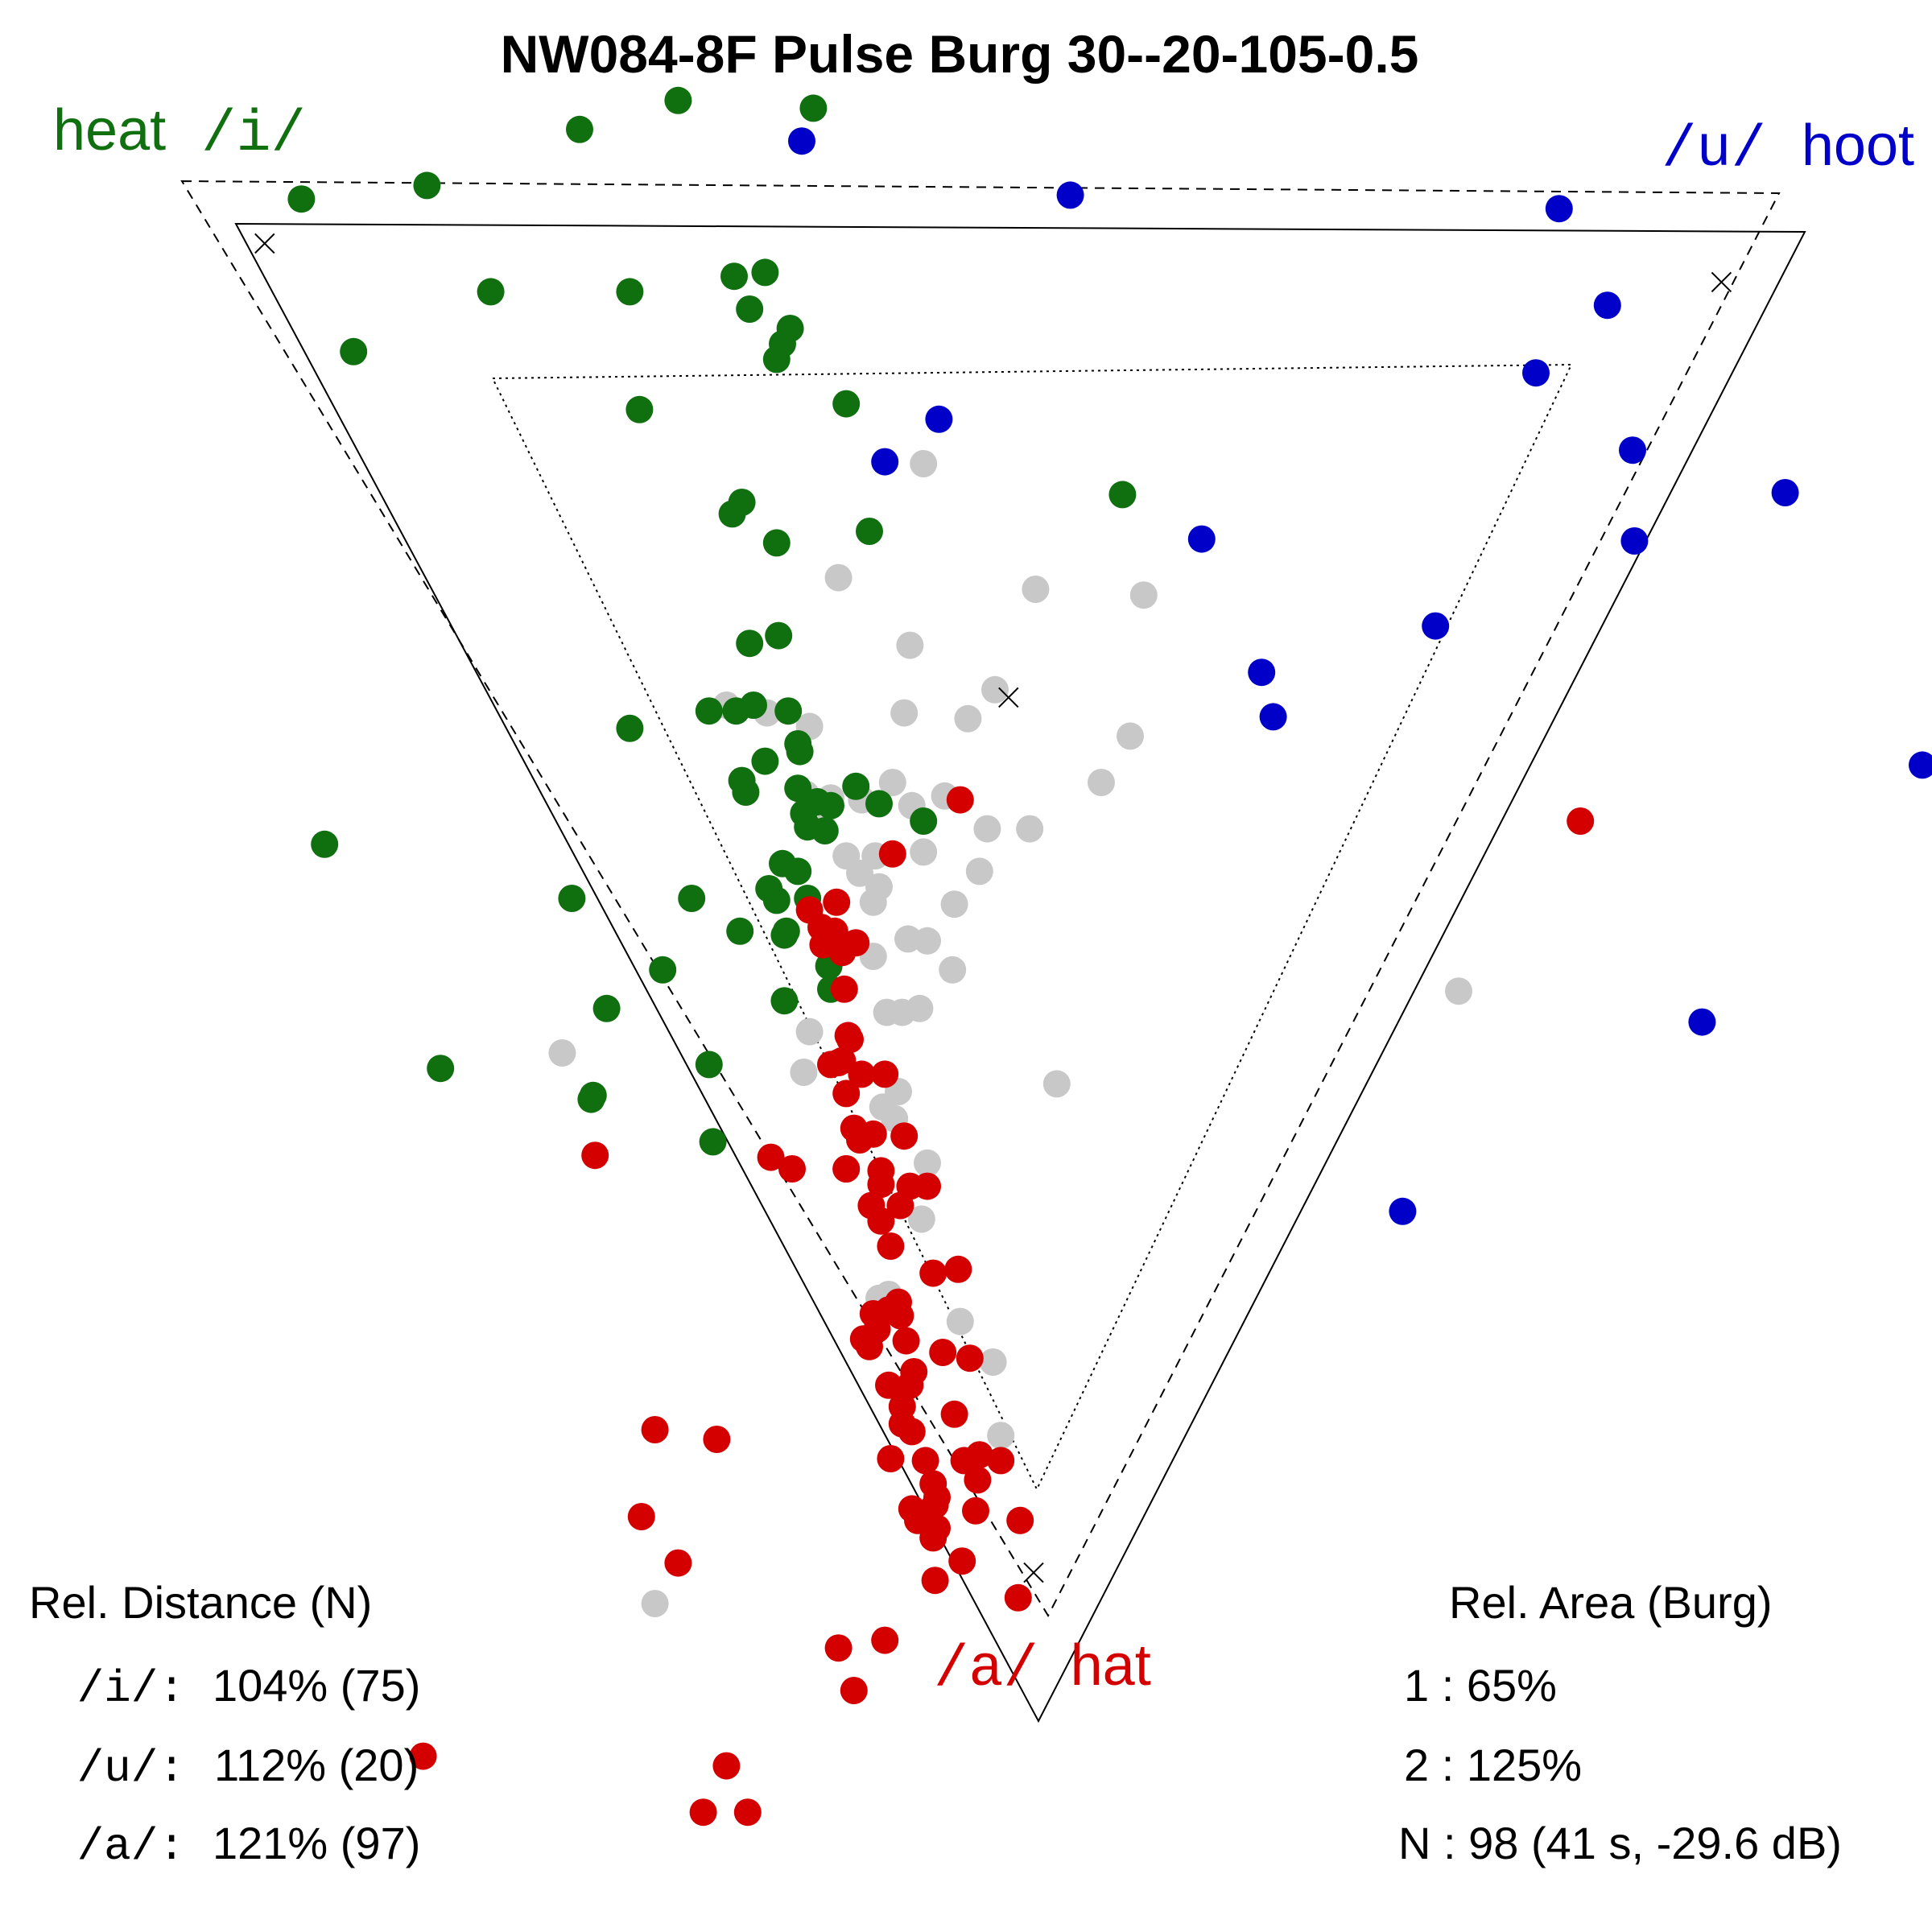  What do you see at coordinates (1449, 1843) in the screenshot?
I see `stats-right-sep-n: :` at bounding box center [1449, 1843].